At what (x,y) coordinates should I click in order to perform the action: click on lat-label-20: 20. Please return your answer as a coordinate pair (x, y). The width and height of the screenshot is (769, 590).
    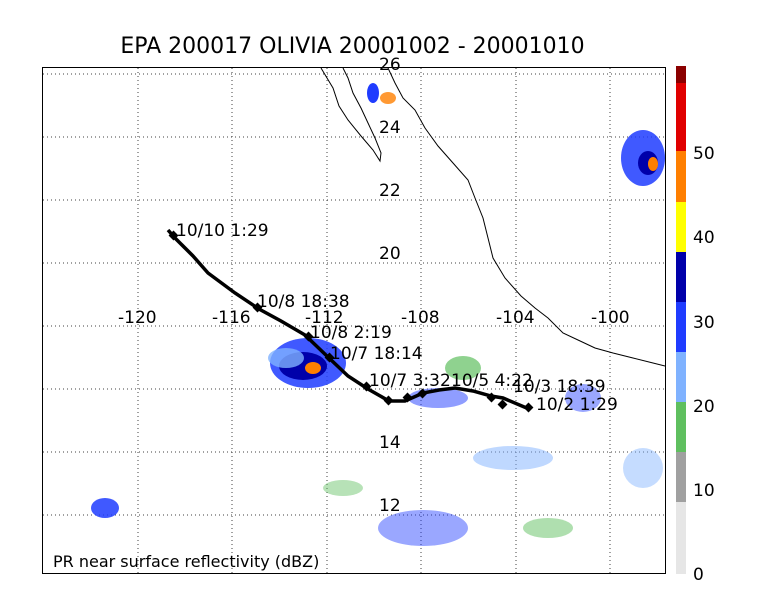
    Looking at the image, I should click on (390, 254).